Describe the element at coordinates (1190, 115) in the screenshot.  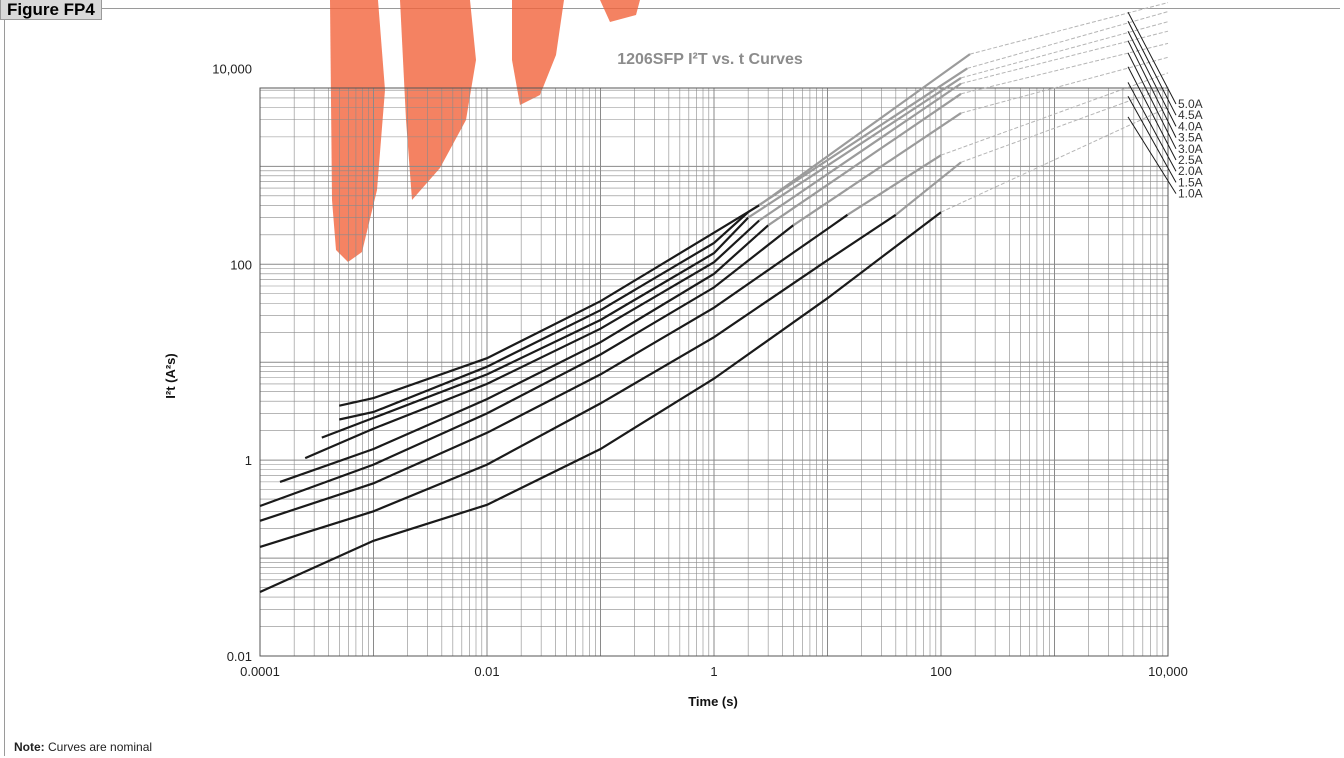
I see `series-label: 4.5A` at that location.